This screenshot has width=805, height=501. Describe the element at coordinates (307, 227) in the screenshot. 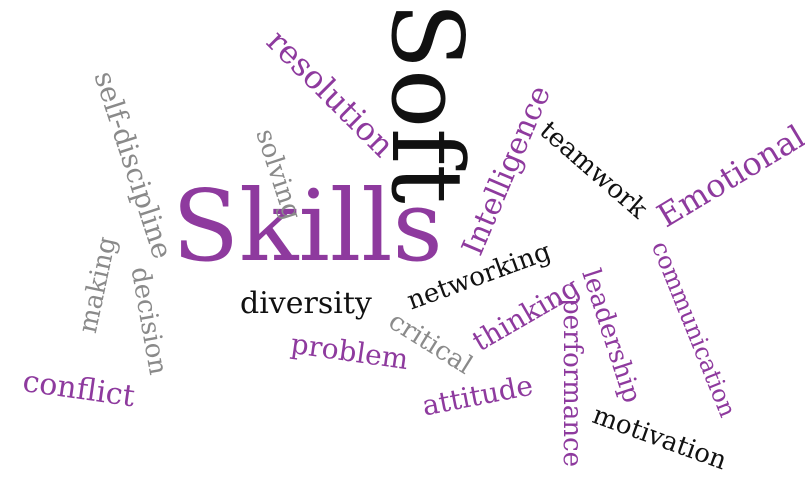

I see `word-skills: Skills` at that location.